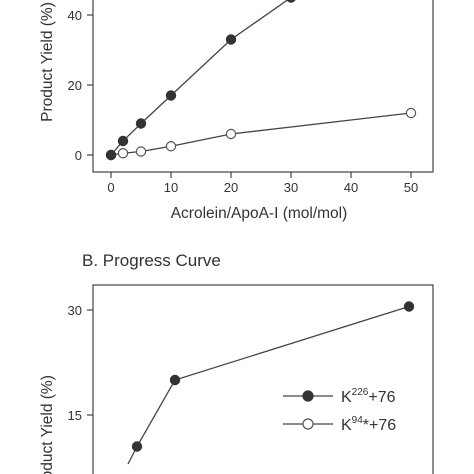  What do you see at coordinates (368, 396) in the screenshot?
I see `legend-label-filled: K226+76` at bounding box center [368, 396].